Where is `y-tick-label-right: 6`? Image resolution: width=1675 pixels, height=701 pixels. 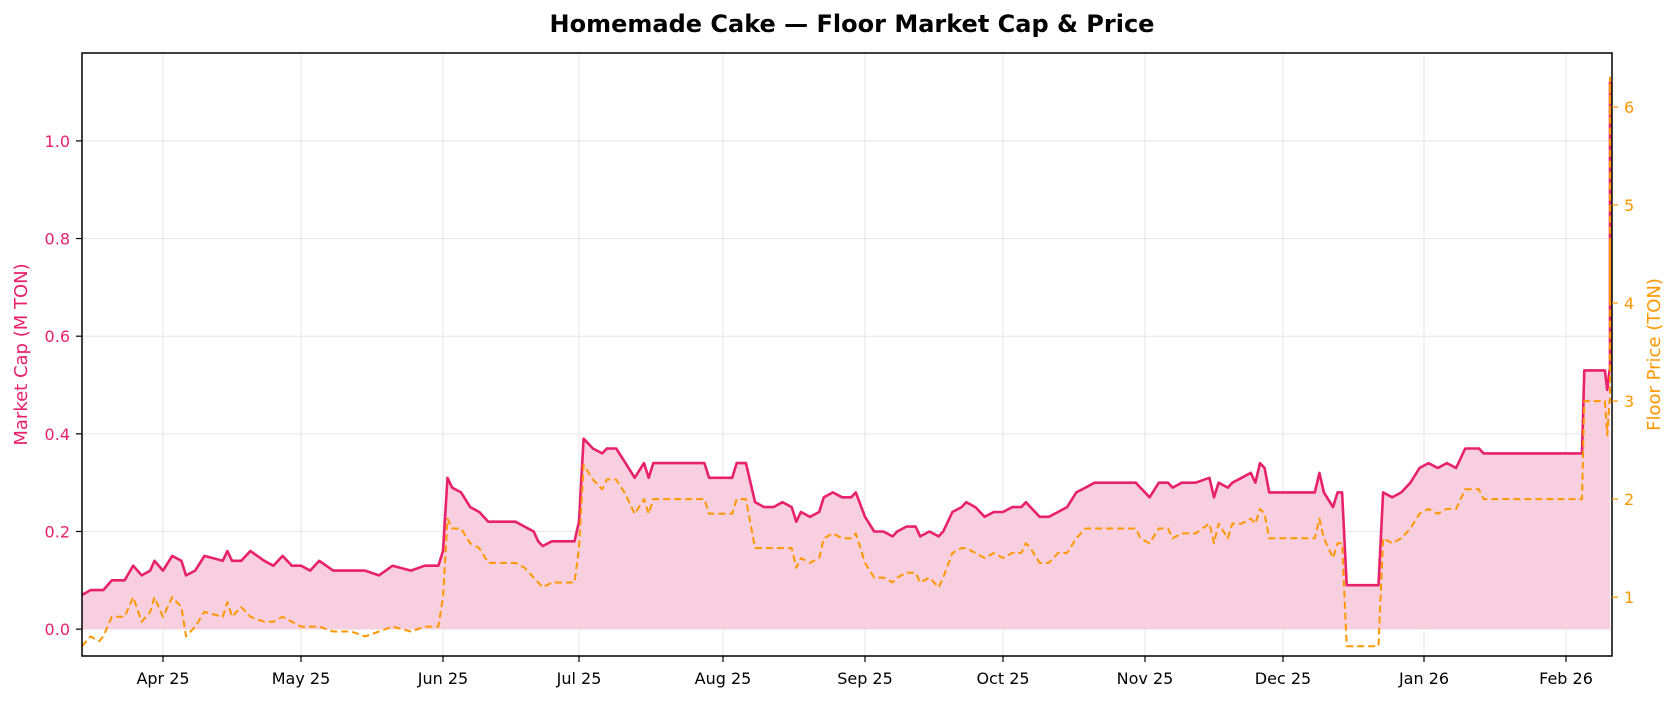
y-tick-label-right: 6 is located at coordinates (1629, 107).